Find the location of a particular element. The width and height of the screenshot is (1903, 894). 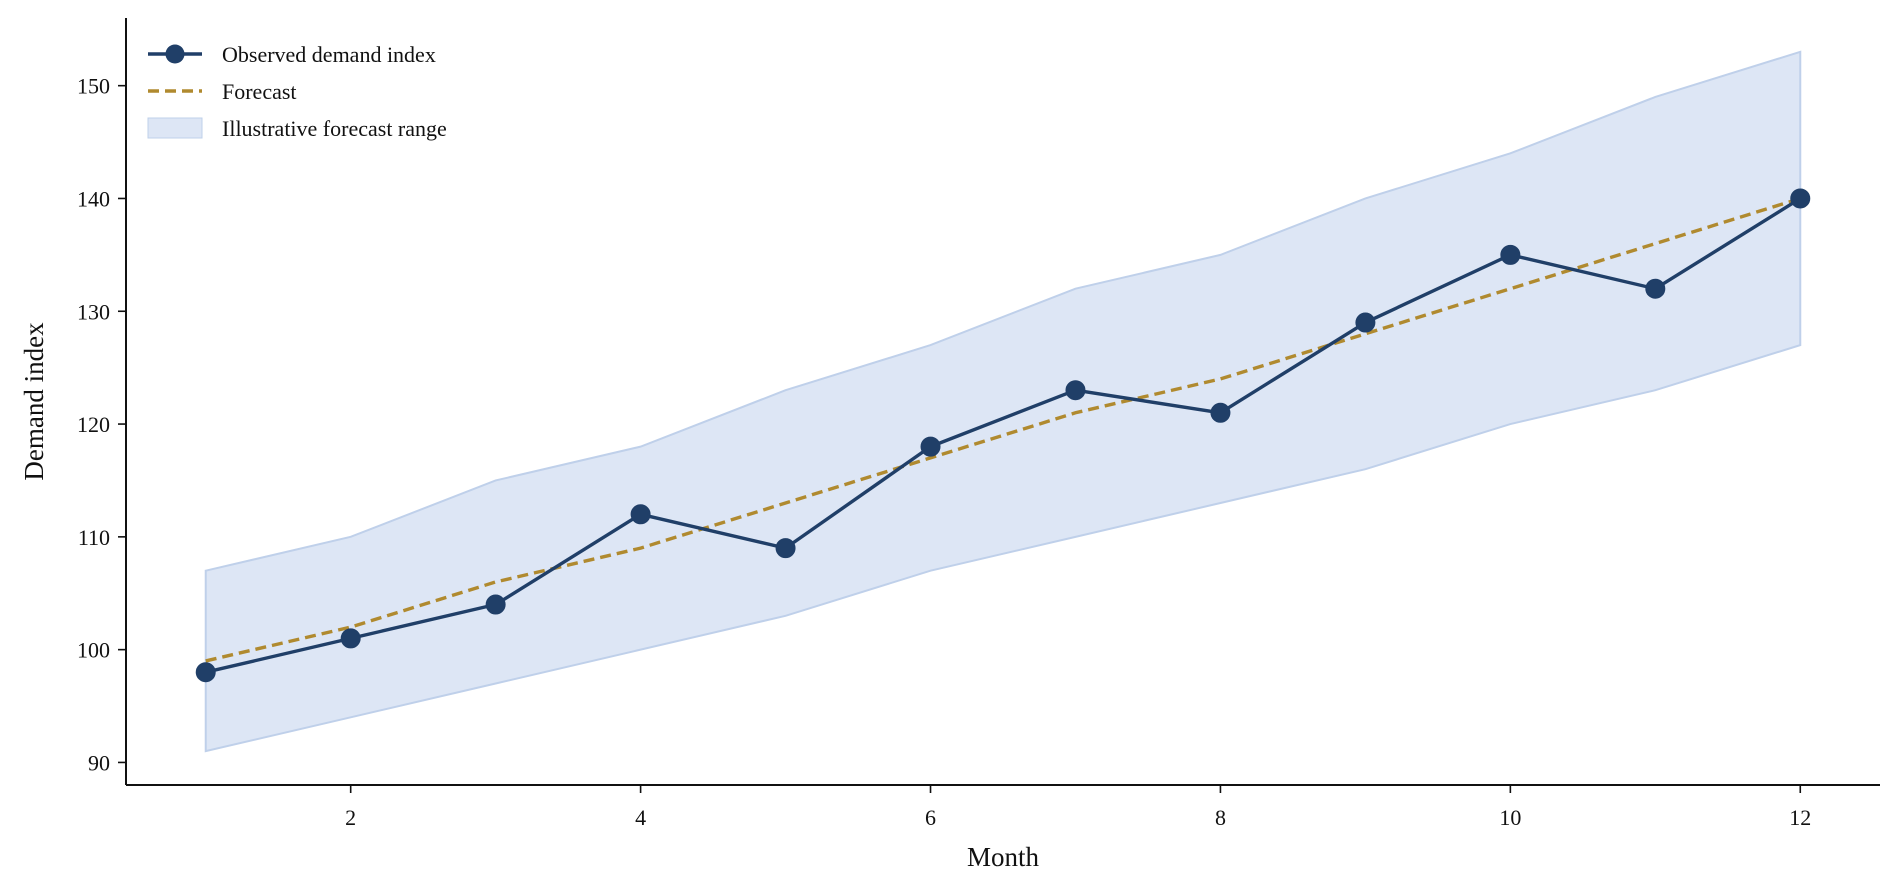

x-tick-label-12: 12 is located at coordinates (1800, 817).